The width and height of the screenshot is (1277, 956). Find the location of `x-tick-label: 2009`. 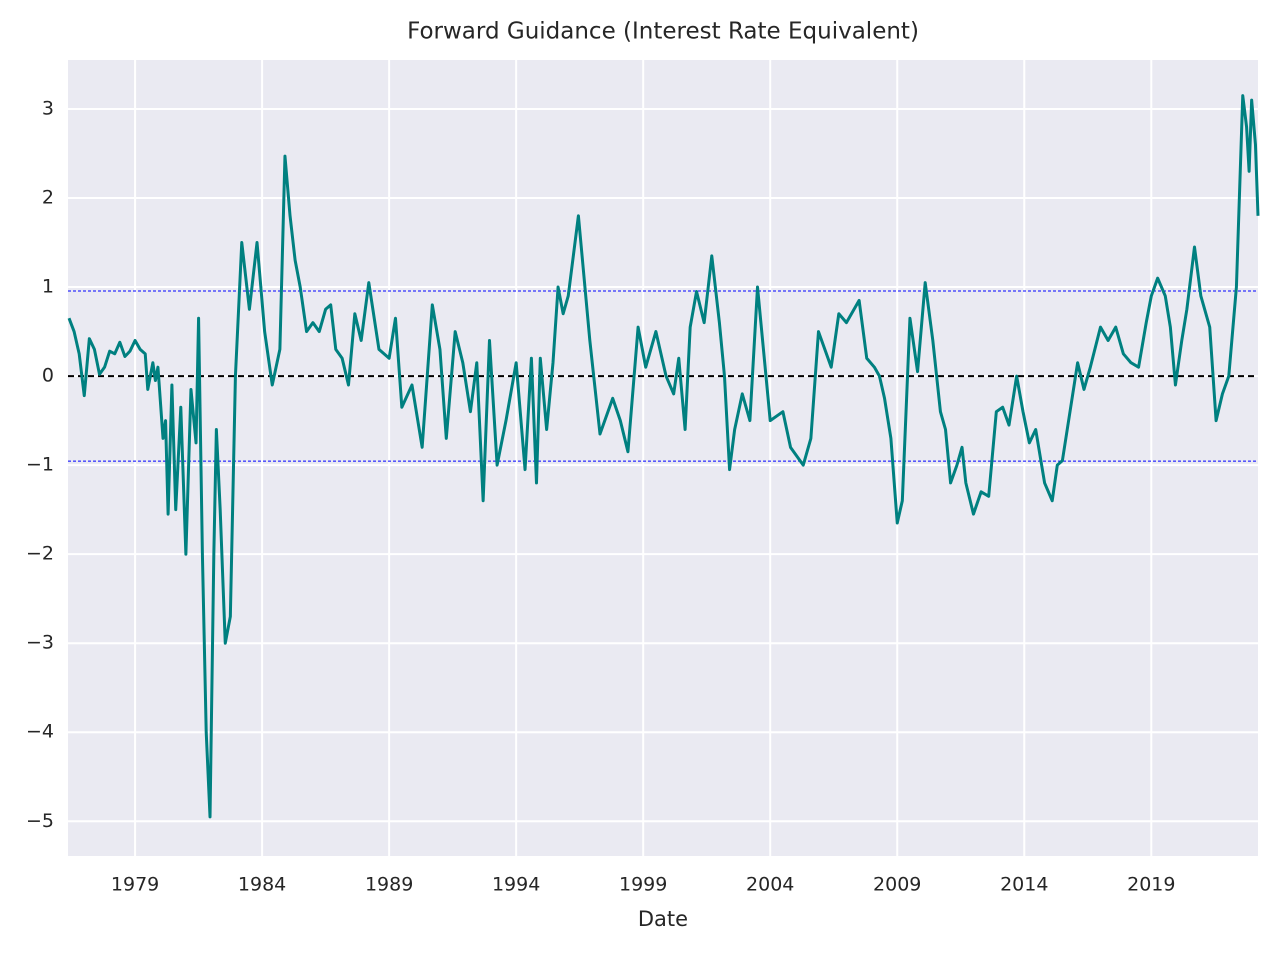

x-tick-label: 2009 is located at coordinates (897, 885).